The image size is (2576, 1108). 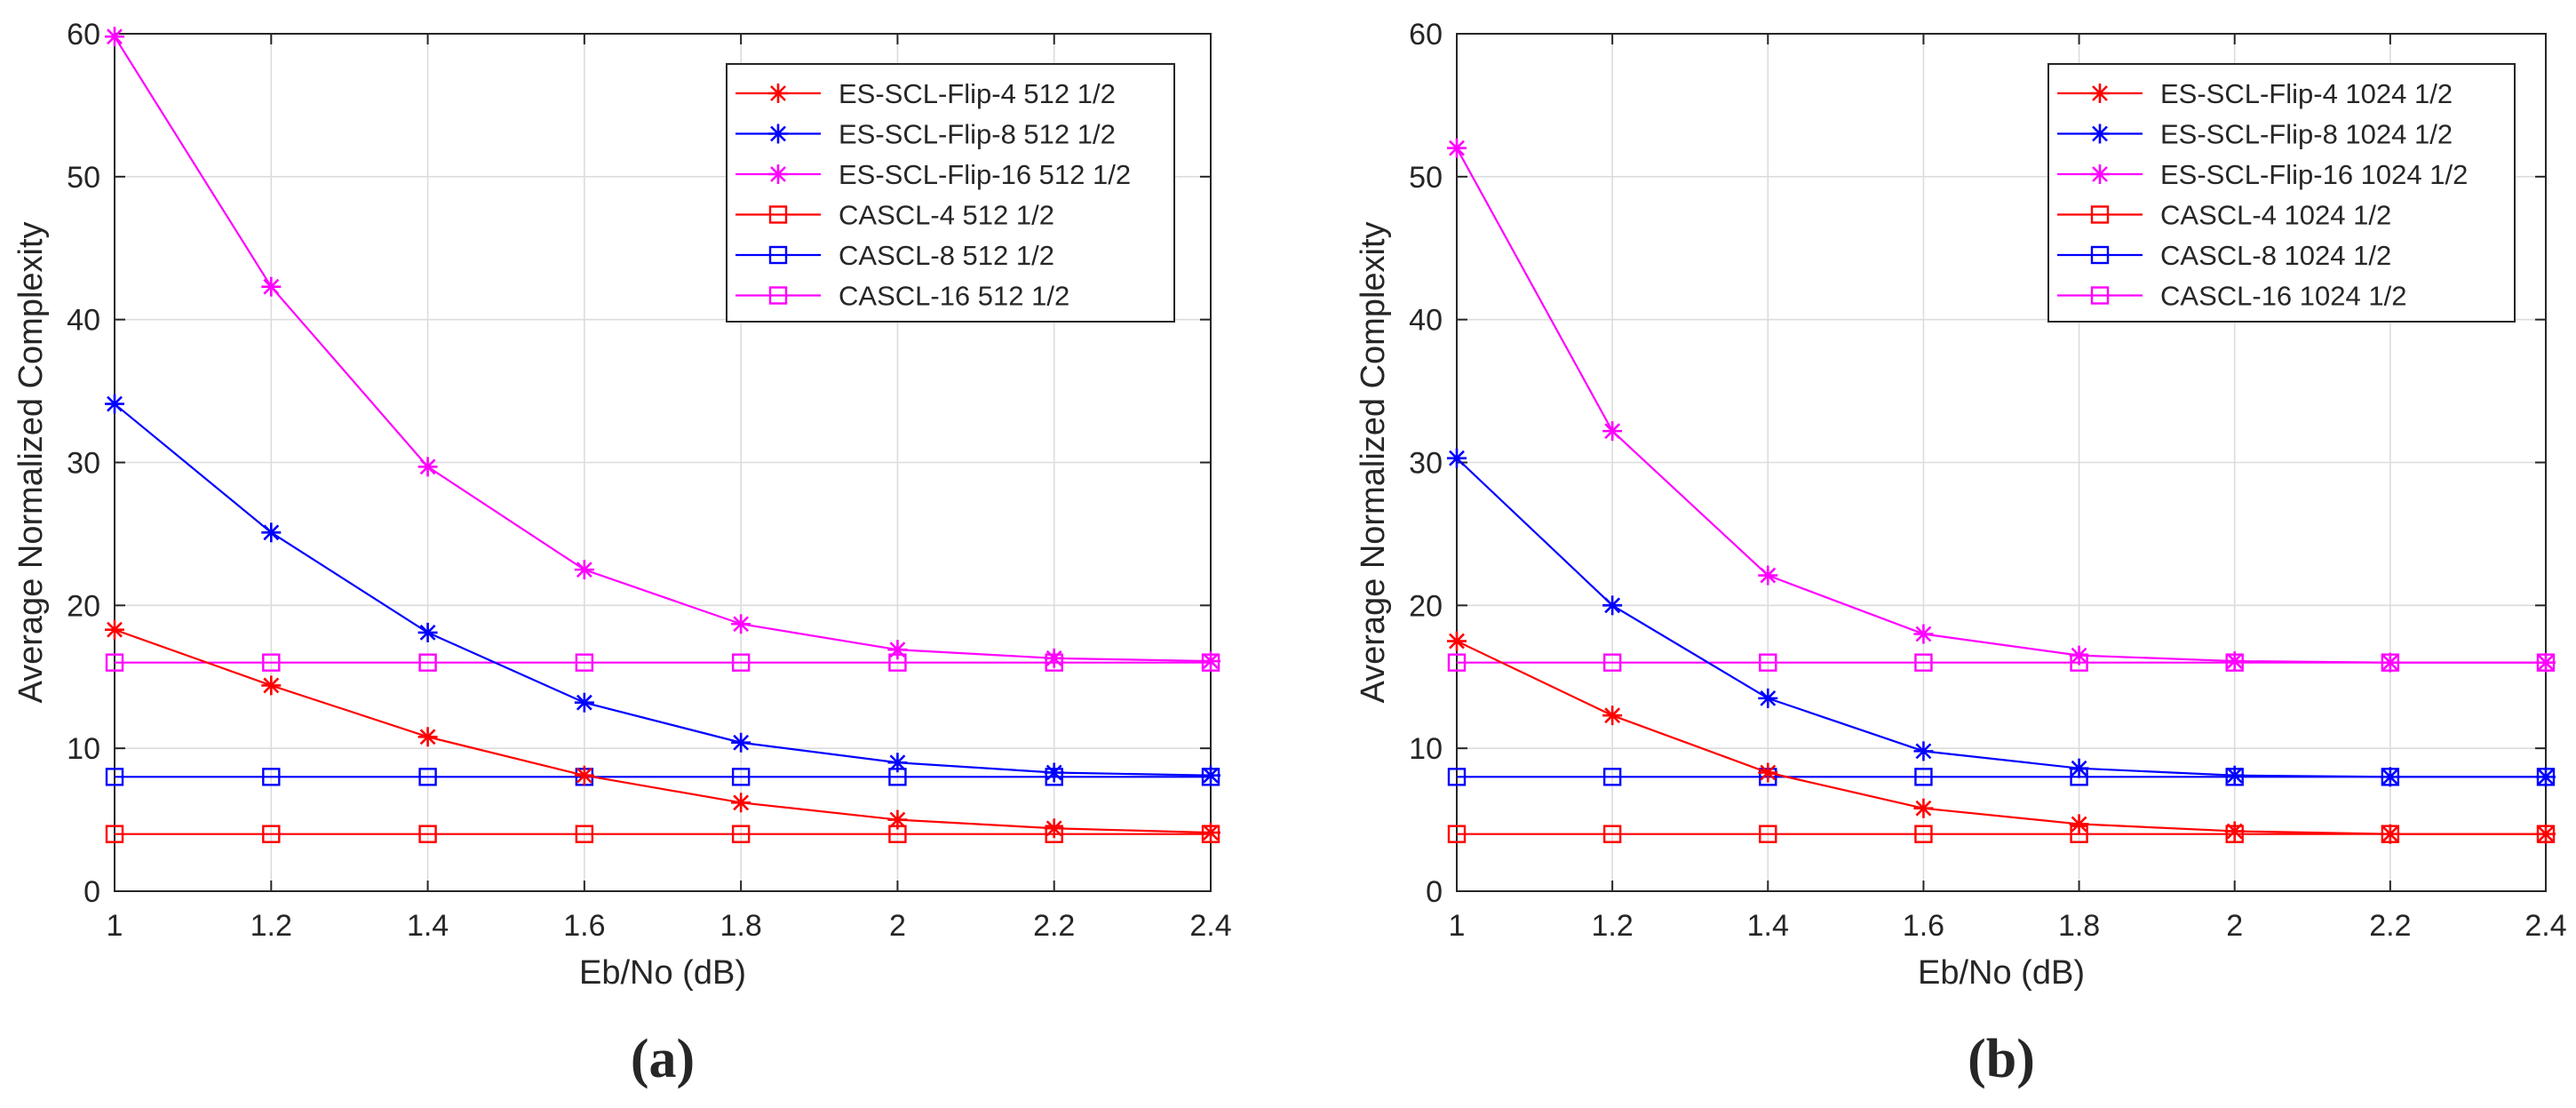 What do you see at coordinates (946, 255) in the screenshot?
I see `legend-label: CASCL-8 512 1/2` at bounding box center [946, 255].